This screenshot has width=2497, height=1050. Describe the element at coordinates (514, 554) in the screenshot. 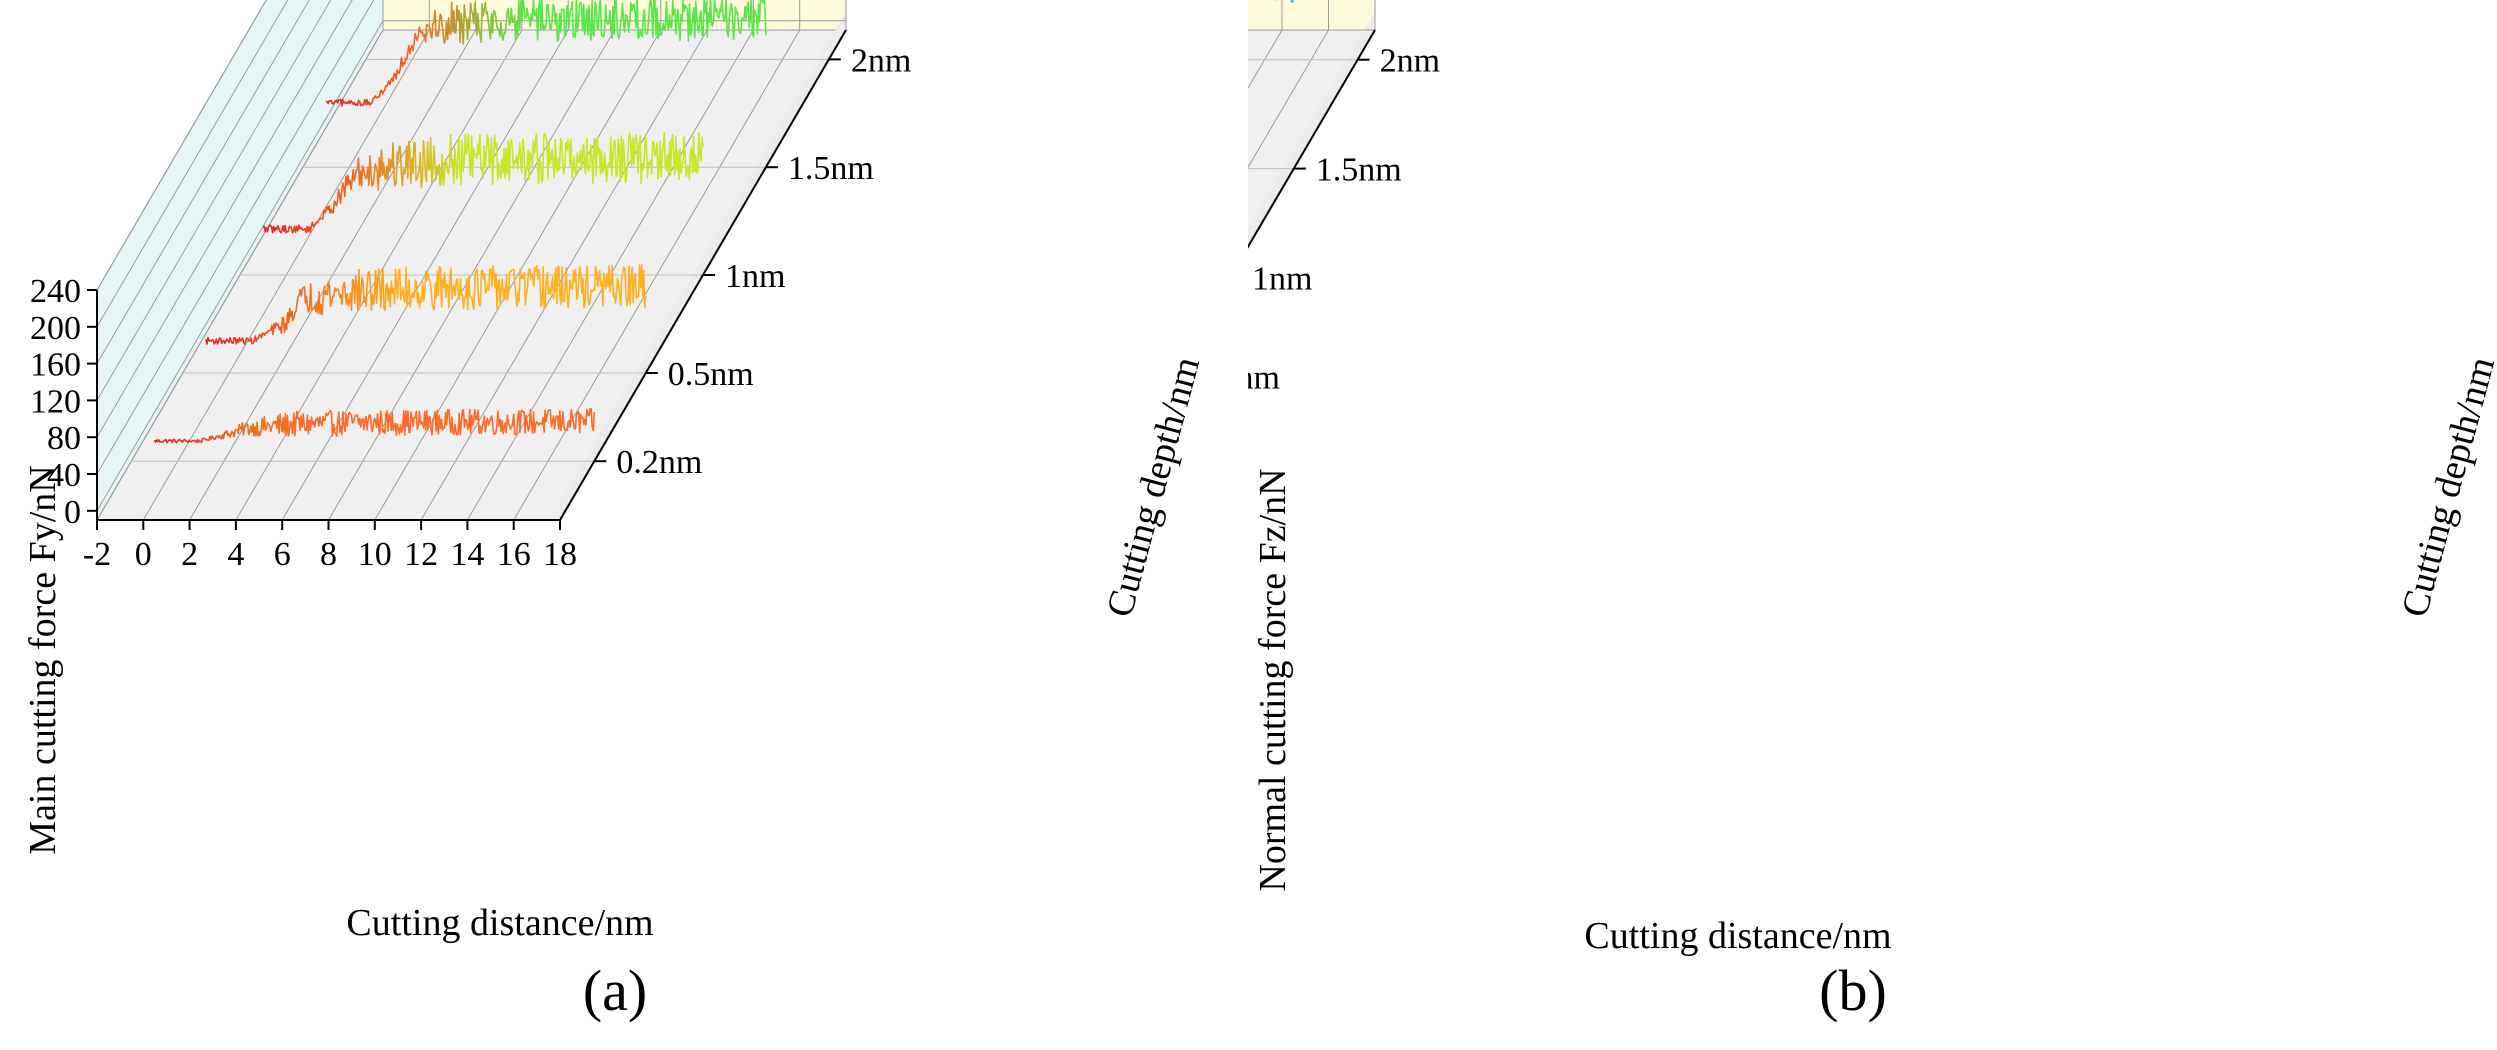

I see `x-tick-label: 16` at that location.